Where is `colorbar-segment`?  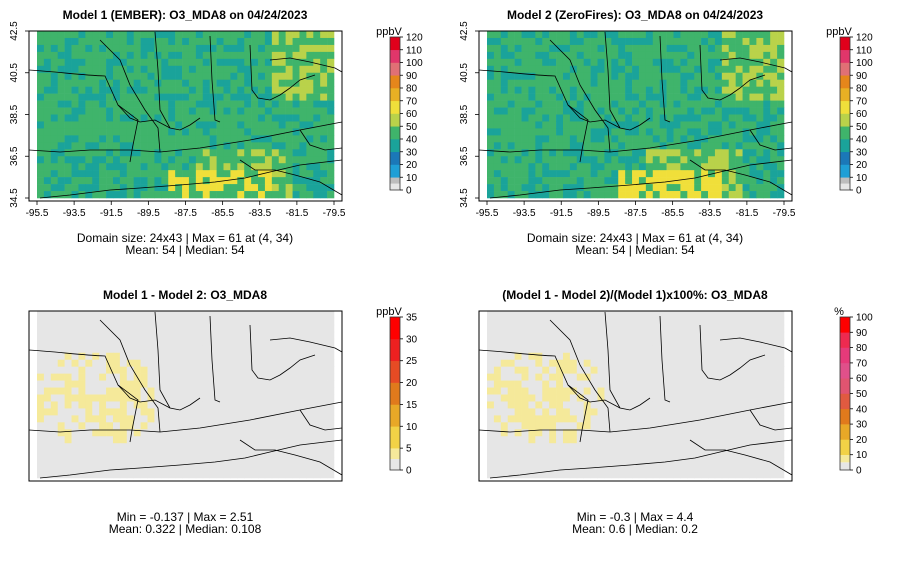
colorbar-segment is located at coordinates (845, 466).